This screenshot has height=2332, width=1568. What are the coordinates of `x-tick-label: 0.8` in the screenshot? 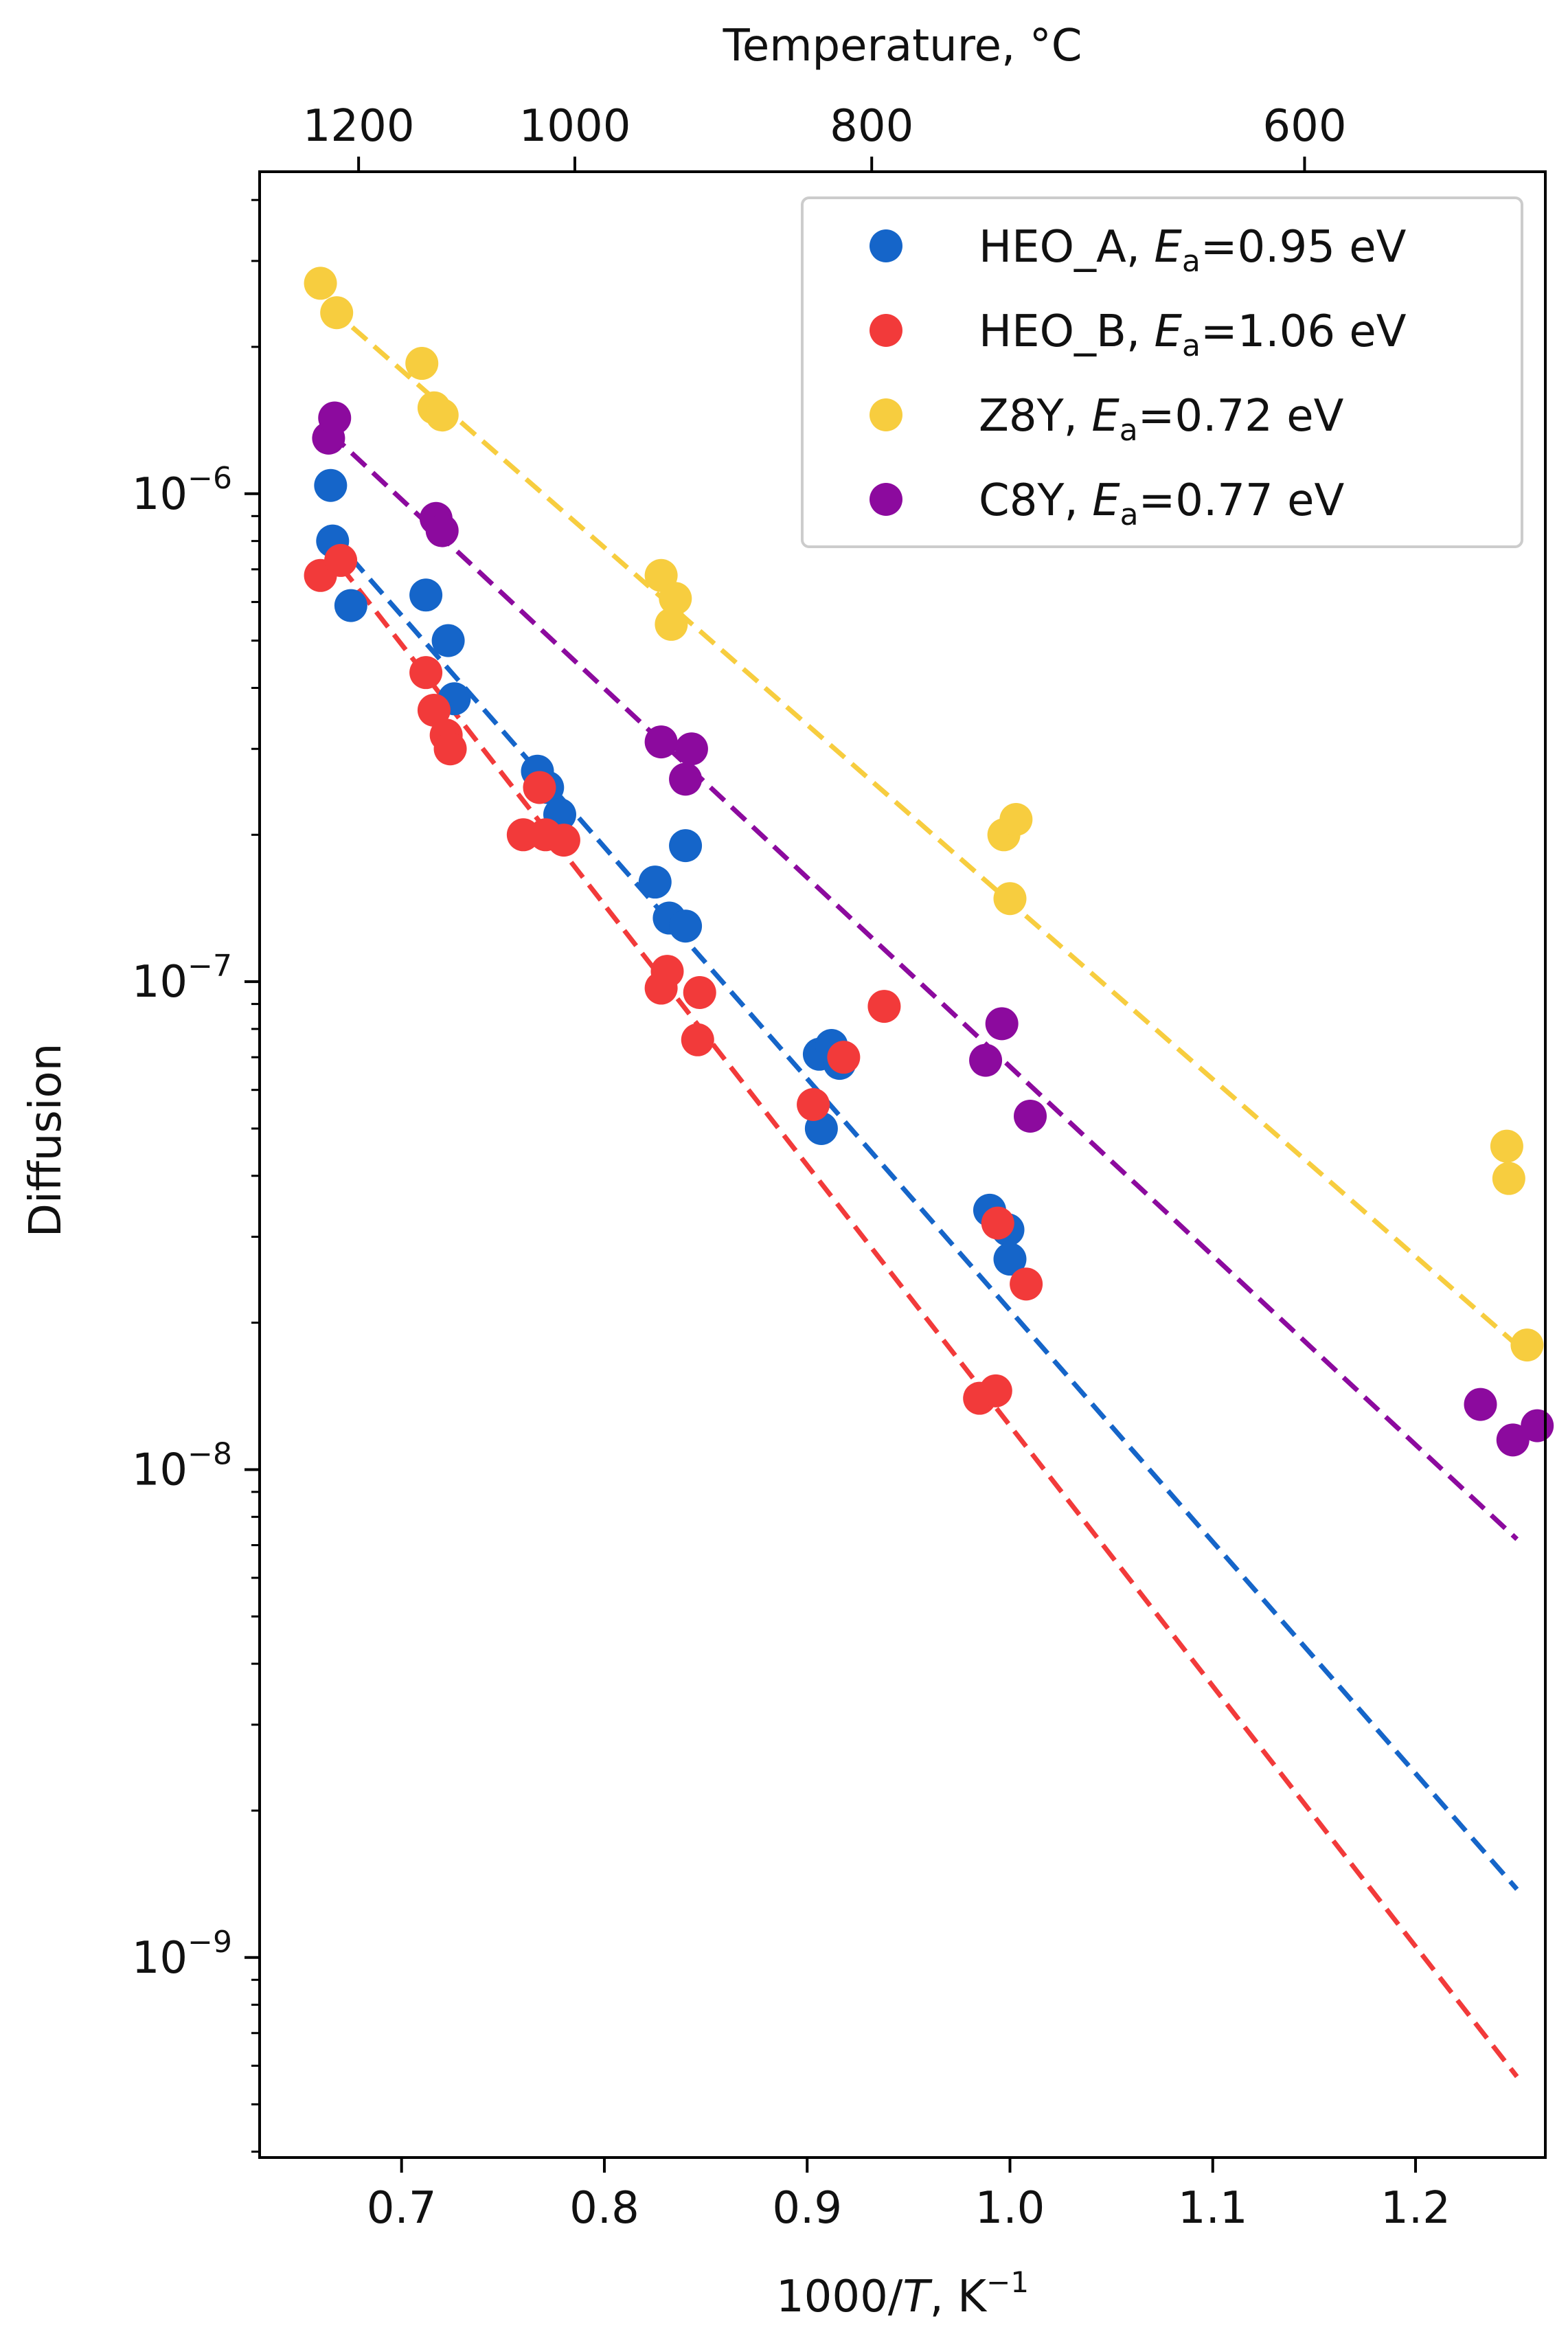 It's located at (604, 2208).